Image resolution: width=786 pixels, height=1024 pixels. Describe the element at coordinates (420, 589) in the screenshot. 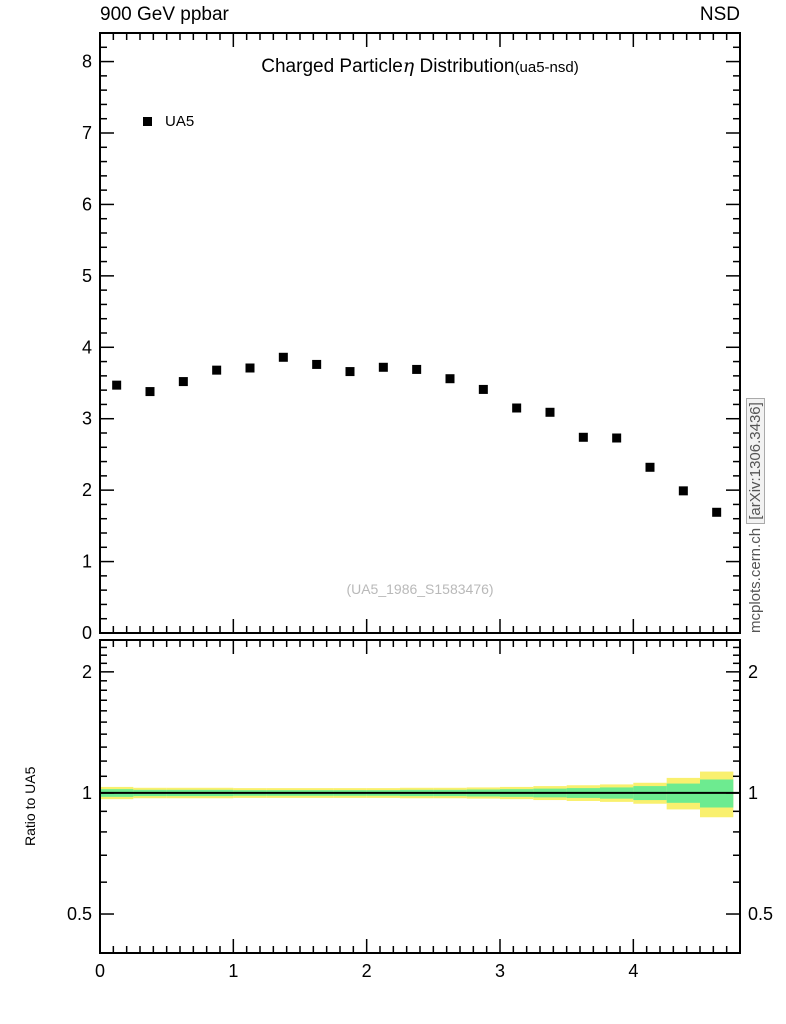

I see `dataset-watermark: (UA5_1986_S1583476)` at that location.